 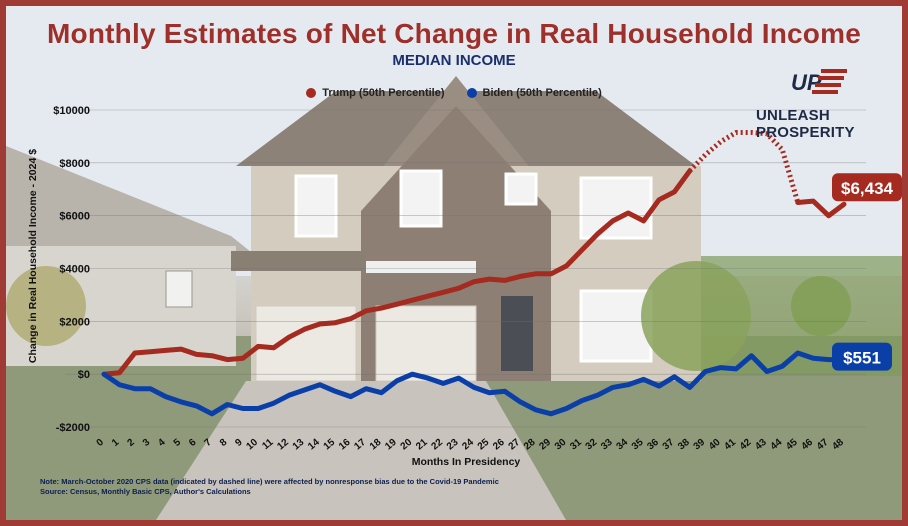 I want to click on x-tick-label: 48, so click(x=838, y=445).